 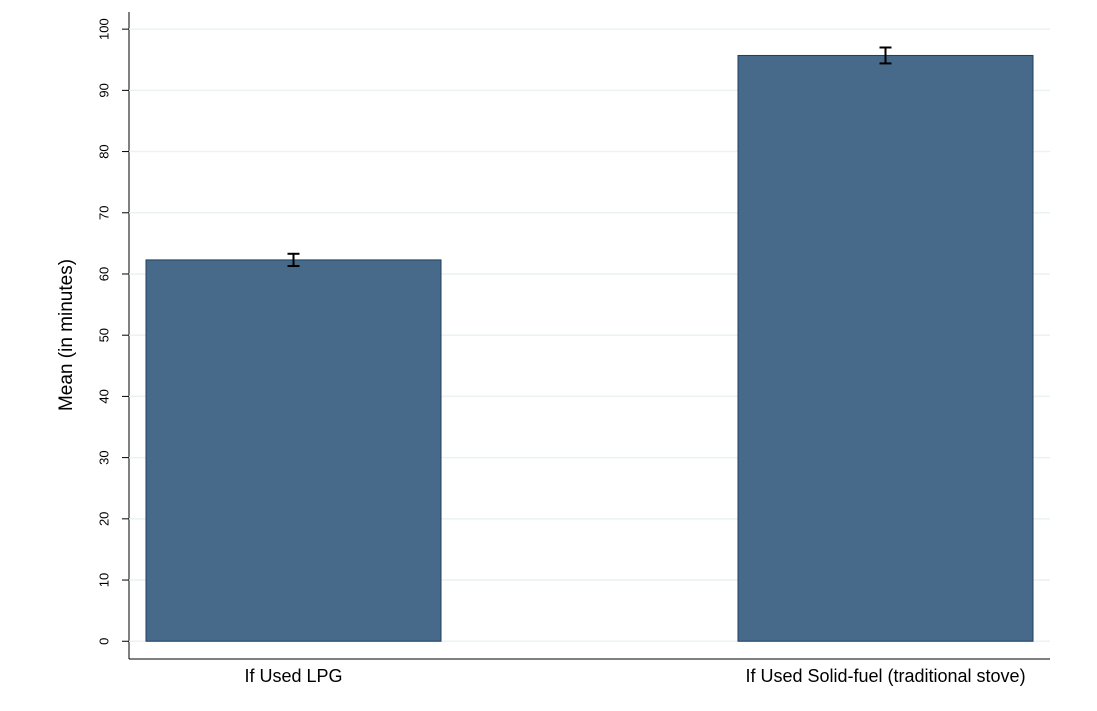 What do you see at coordinates (293, 676) in the screenshot?
I see `x-tick-label: If Used LPG` at bounding box center [293, 676].